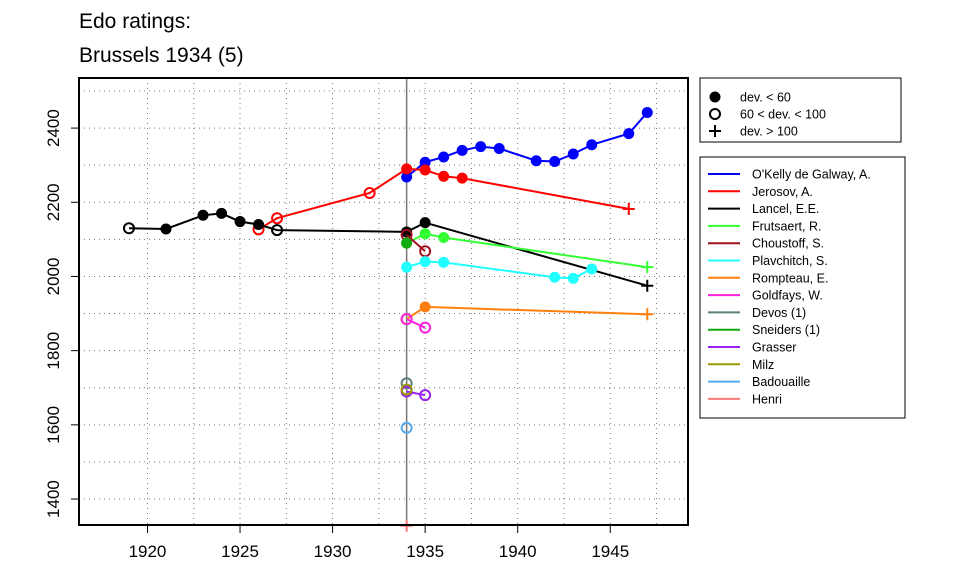 The width and height of the screenshot is (960, 576). I want to click on series-legend-label: Milz, so click(763, 365).